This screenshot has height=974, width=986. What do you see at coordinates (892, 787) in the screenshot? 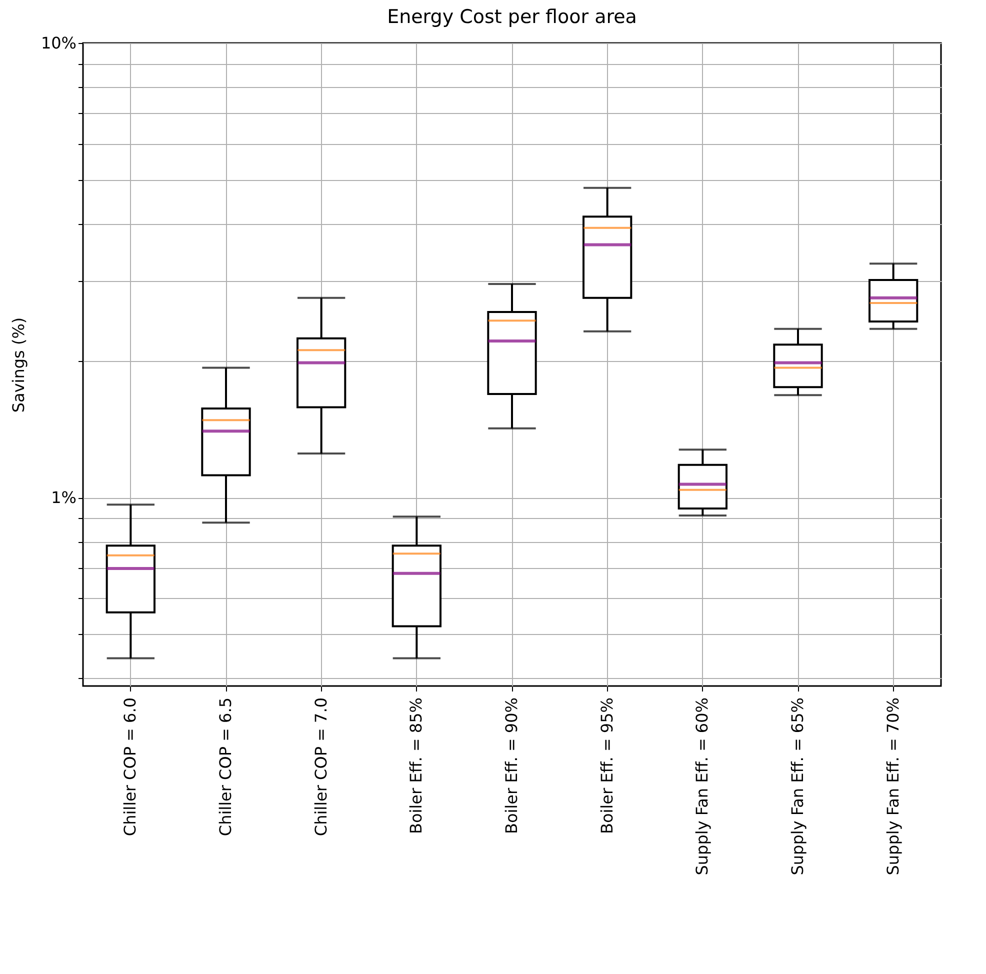
I see `x-tick-label: Supply Fan Eff. = 70%` at bounding box center [892, 787].